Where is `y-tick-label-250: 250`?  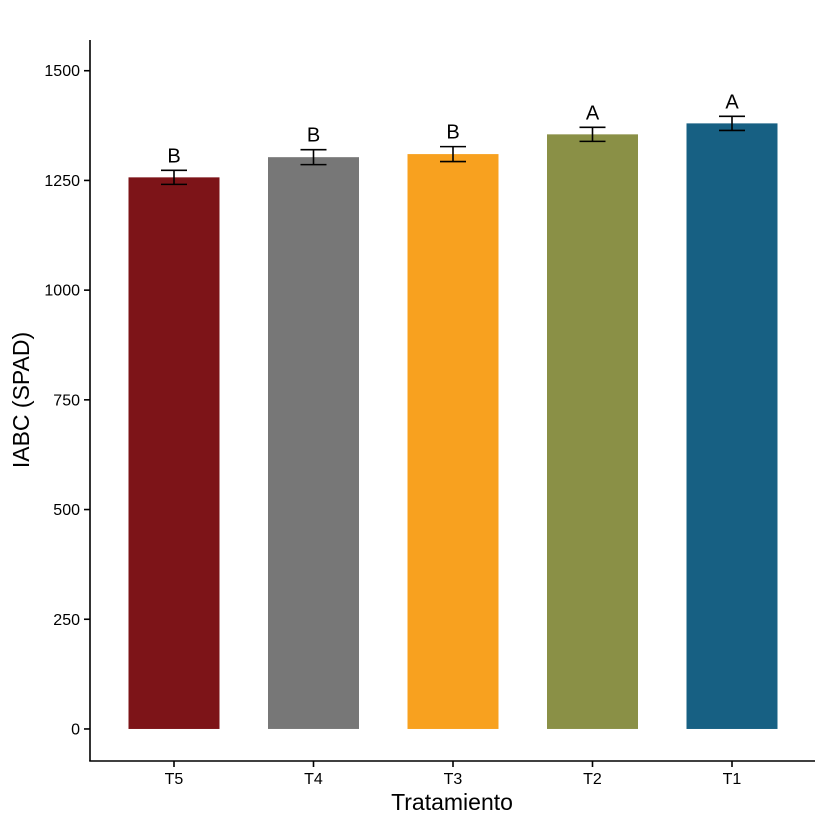 y-tick-label-250: 250 is located at coordinates (66, 620).